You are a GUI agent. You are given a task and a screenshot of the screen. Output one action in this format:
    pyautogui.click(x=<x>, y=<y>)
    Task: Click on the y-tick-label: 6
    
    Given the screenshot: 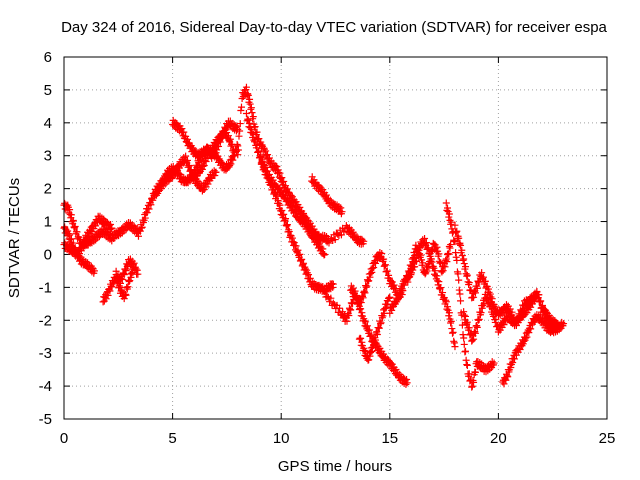 What is the action you would take?
    pyautogui.click(x=48, y=57)
    